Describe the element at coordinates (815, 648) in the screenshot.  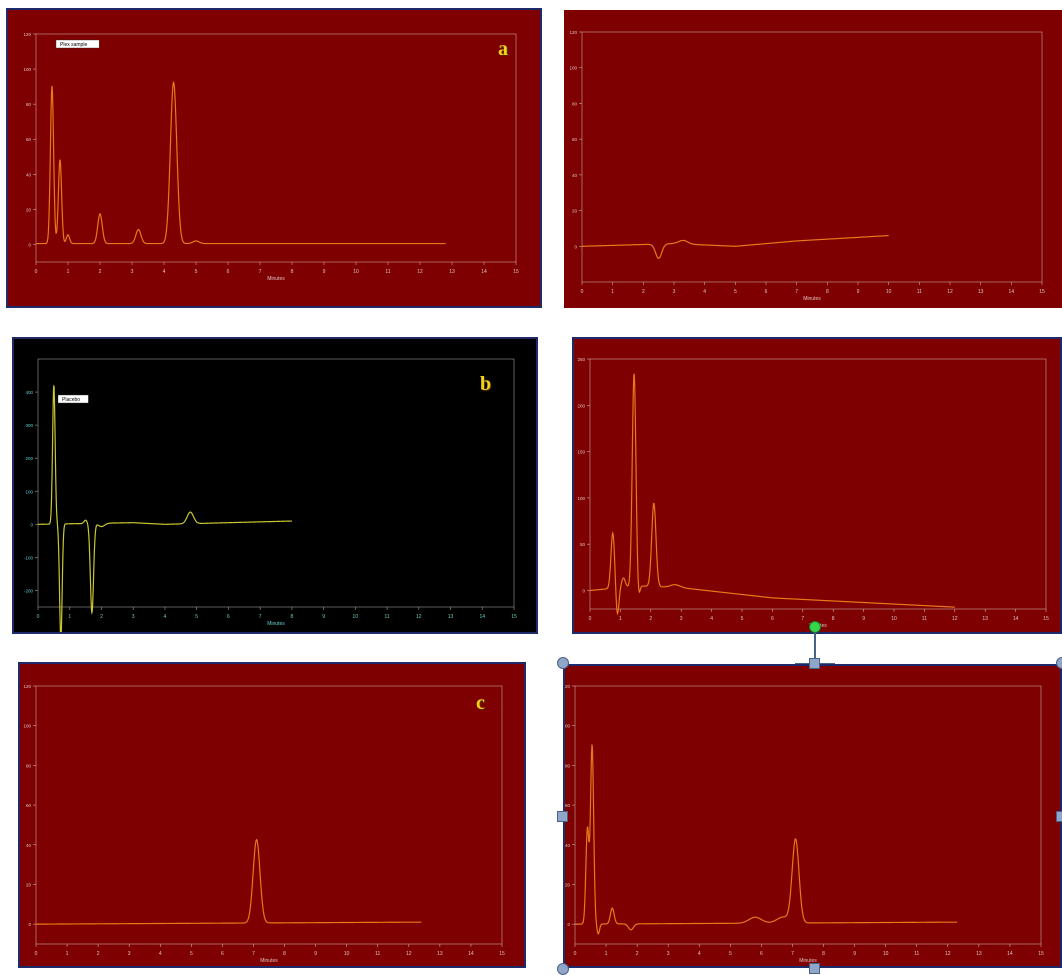
I see `rotate-handle-stem` at that location.